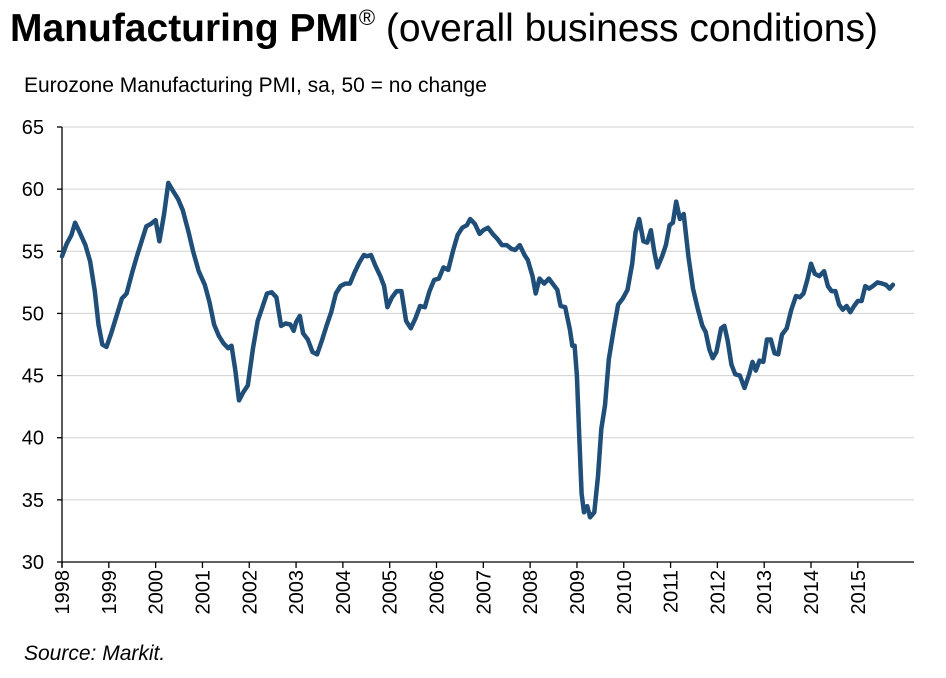 This screenshot has height=678, width=946. What do you see at coordinates (438, 592) in the screenshot?
I see `x-tick-label: 2006` at bounding box center [438, 592].